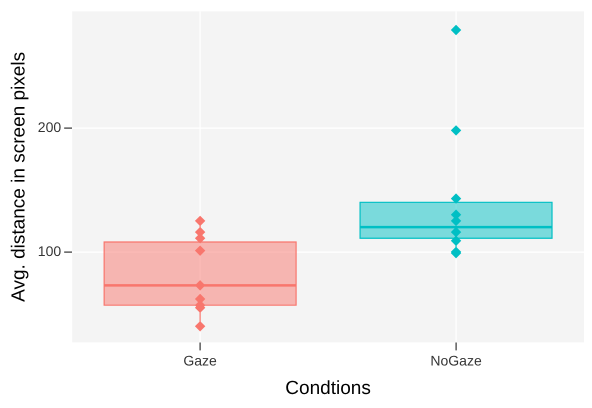 This screenshot has height=408, width=592. What do you see at coordinates (456, 360) in the screenshot?
I see `x-tick-label: NoGaze` at bounding box center [456, 360].